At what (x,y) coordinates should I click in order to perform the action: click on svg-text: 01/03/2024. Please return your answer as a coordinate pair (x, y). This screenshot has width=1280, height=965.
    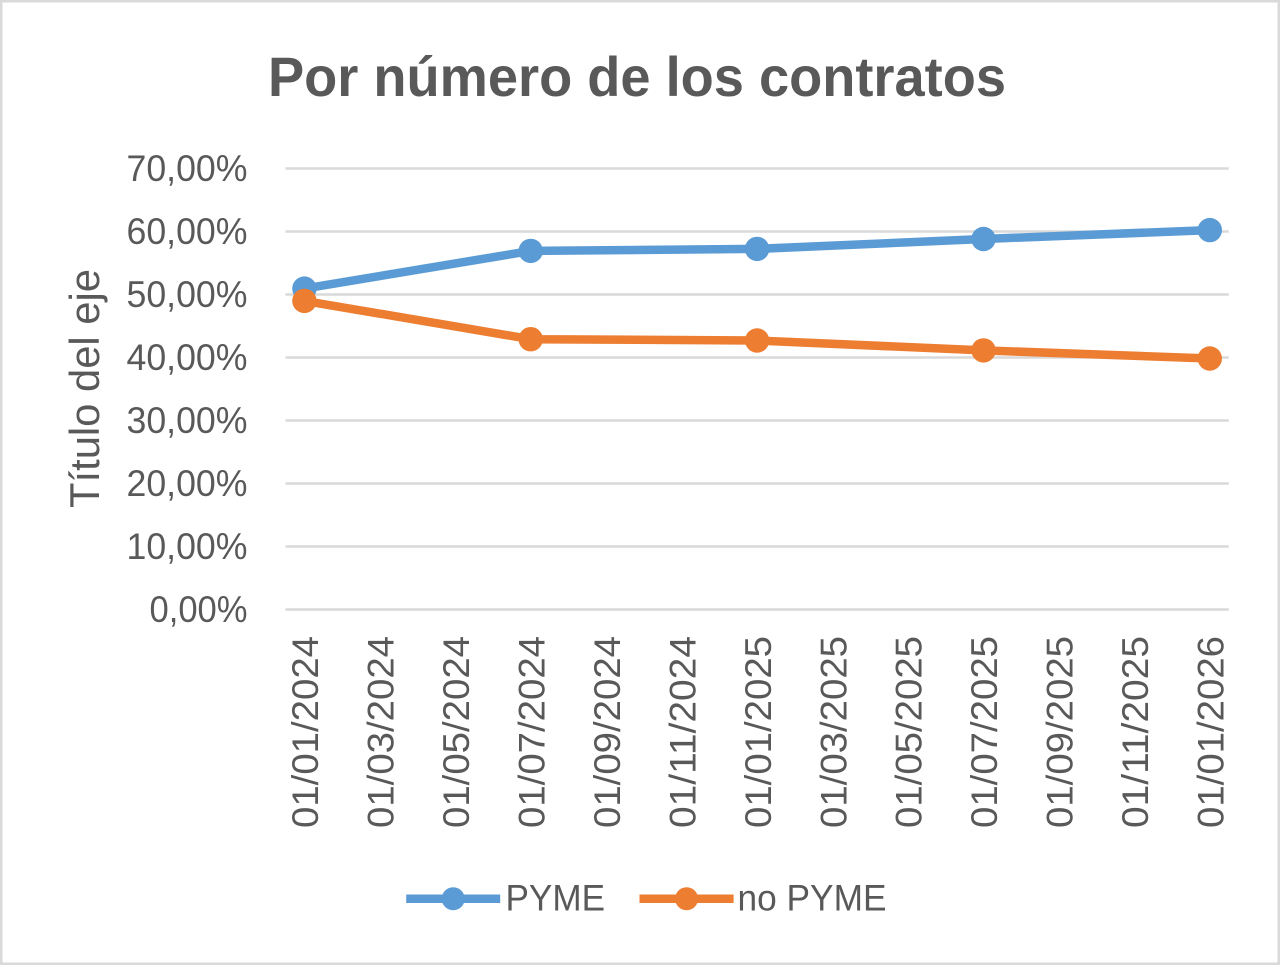
    Looking at the image, I should click on (380, 732).